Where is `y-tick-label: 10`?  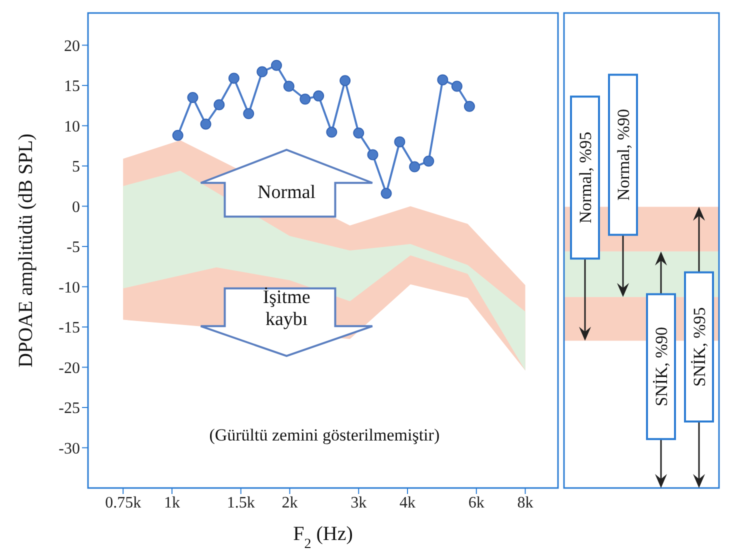 y-tick-label: 10 is located at coordinates (72, 127).